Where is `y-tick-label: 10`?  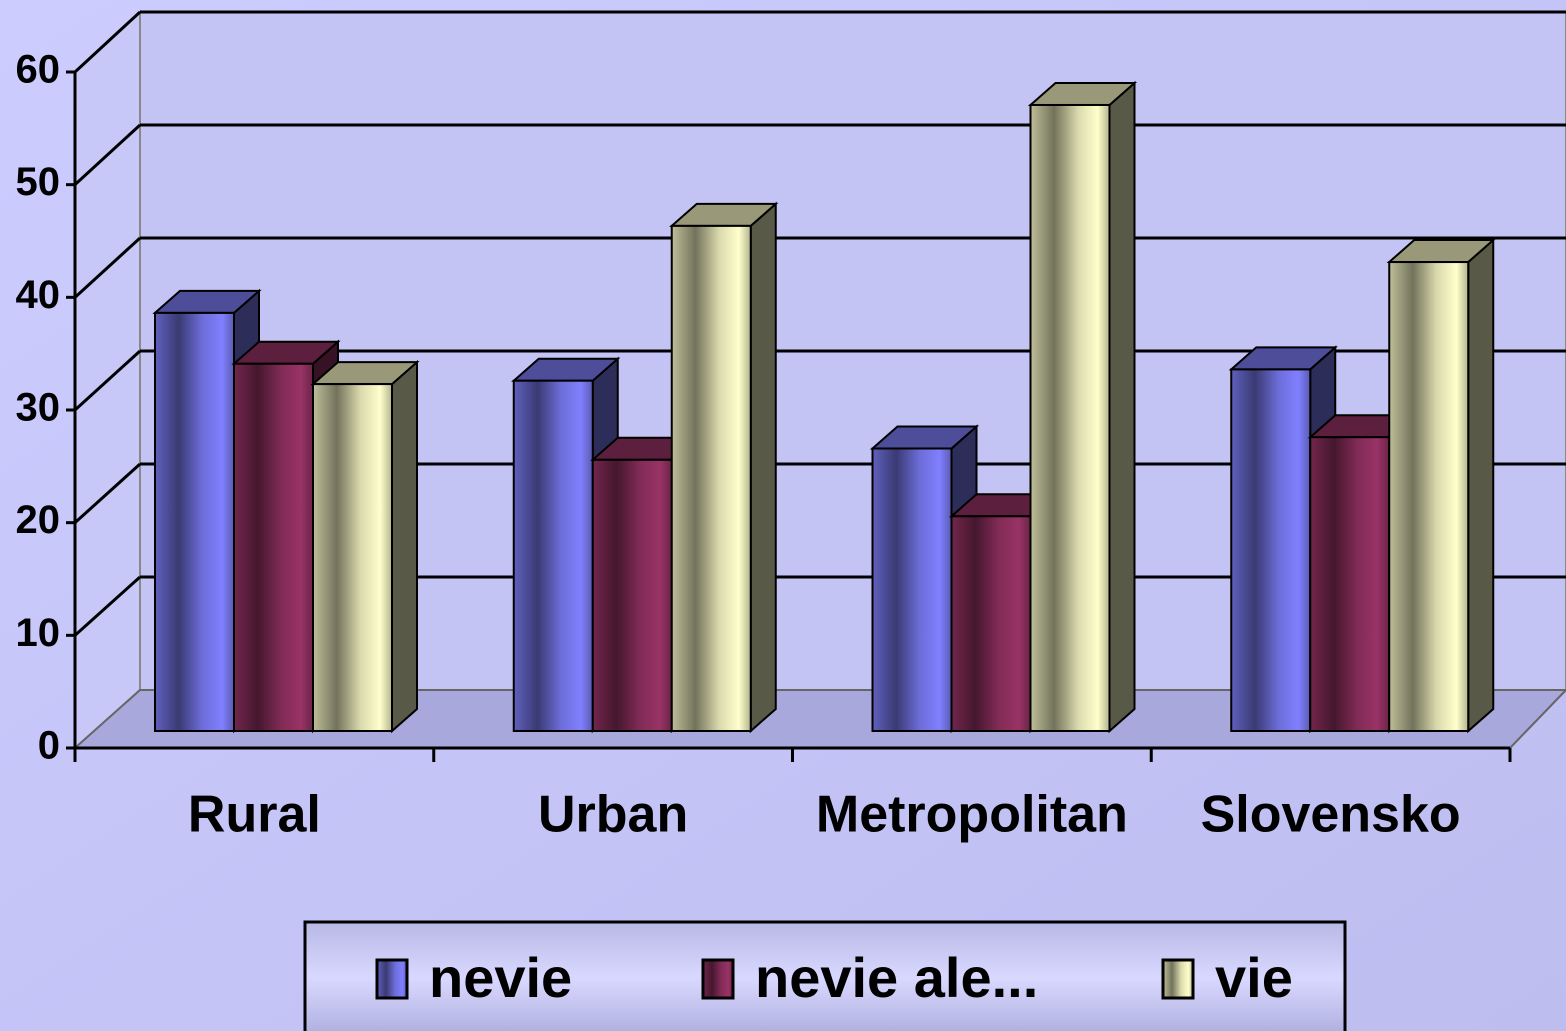
y-tick-label: 10 is located at coordinates (38, 633).